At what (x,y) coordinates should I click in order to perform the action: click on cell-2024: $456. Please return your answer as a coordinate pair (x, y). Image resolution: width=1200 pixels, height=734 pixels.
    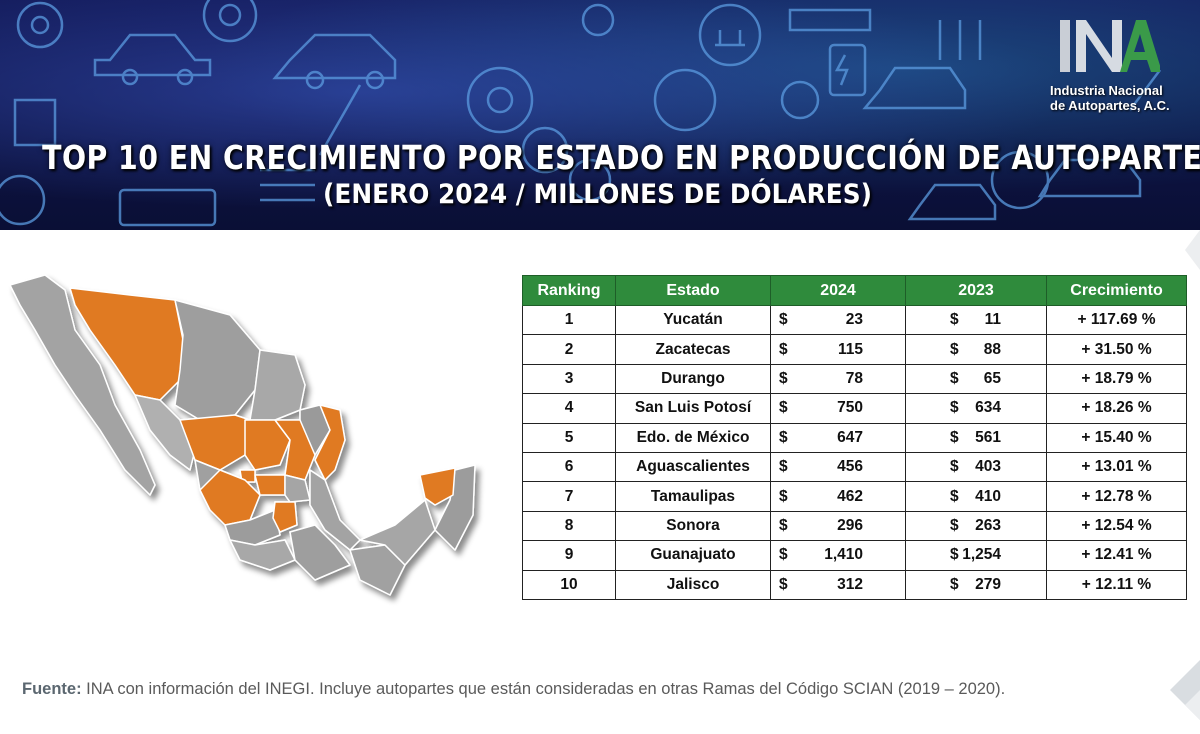
    Looking at the image, I should click on (838, 467).